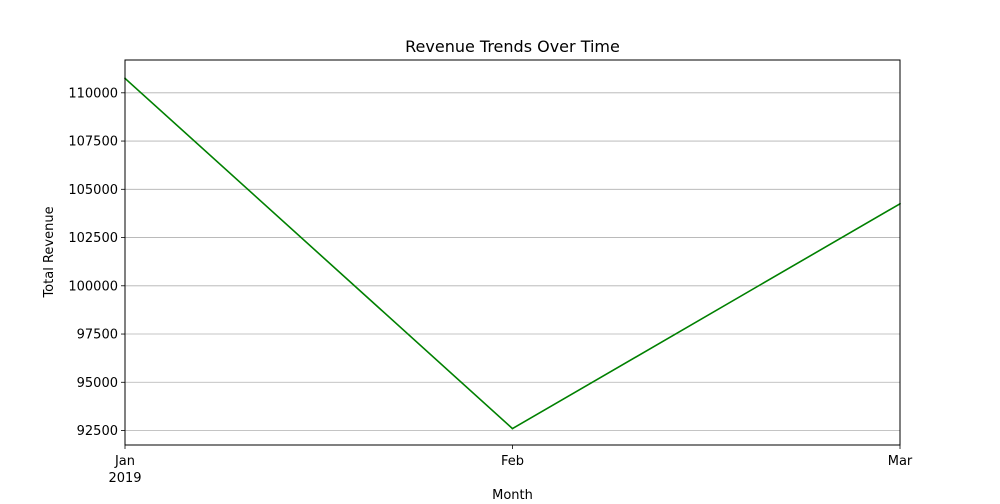  What do you see at coordinates (93, 190) in the screenshot?
I see `y-tick-label: 105000` at bounding box center [93, 190].